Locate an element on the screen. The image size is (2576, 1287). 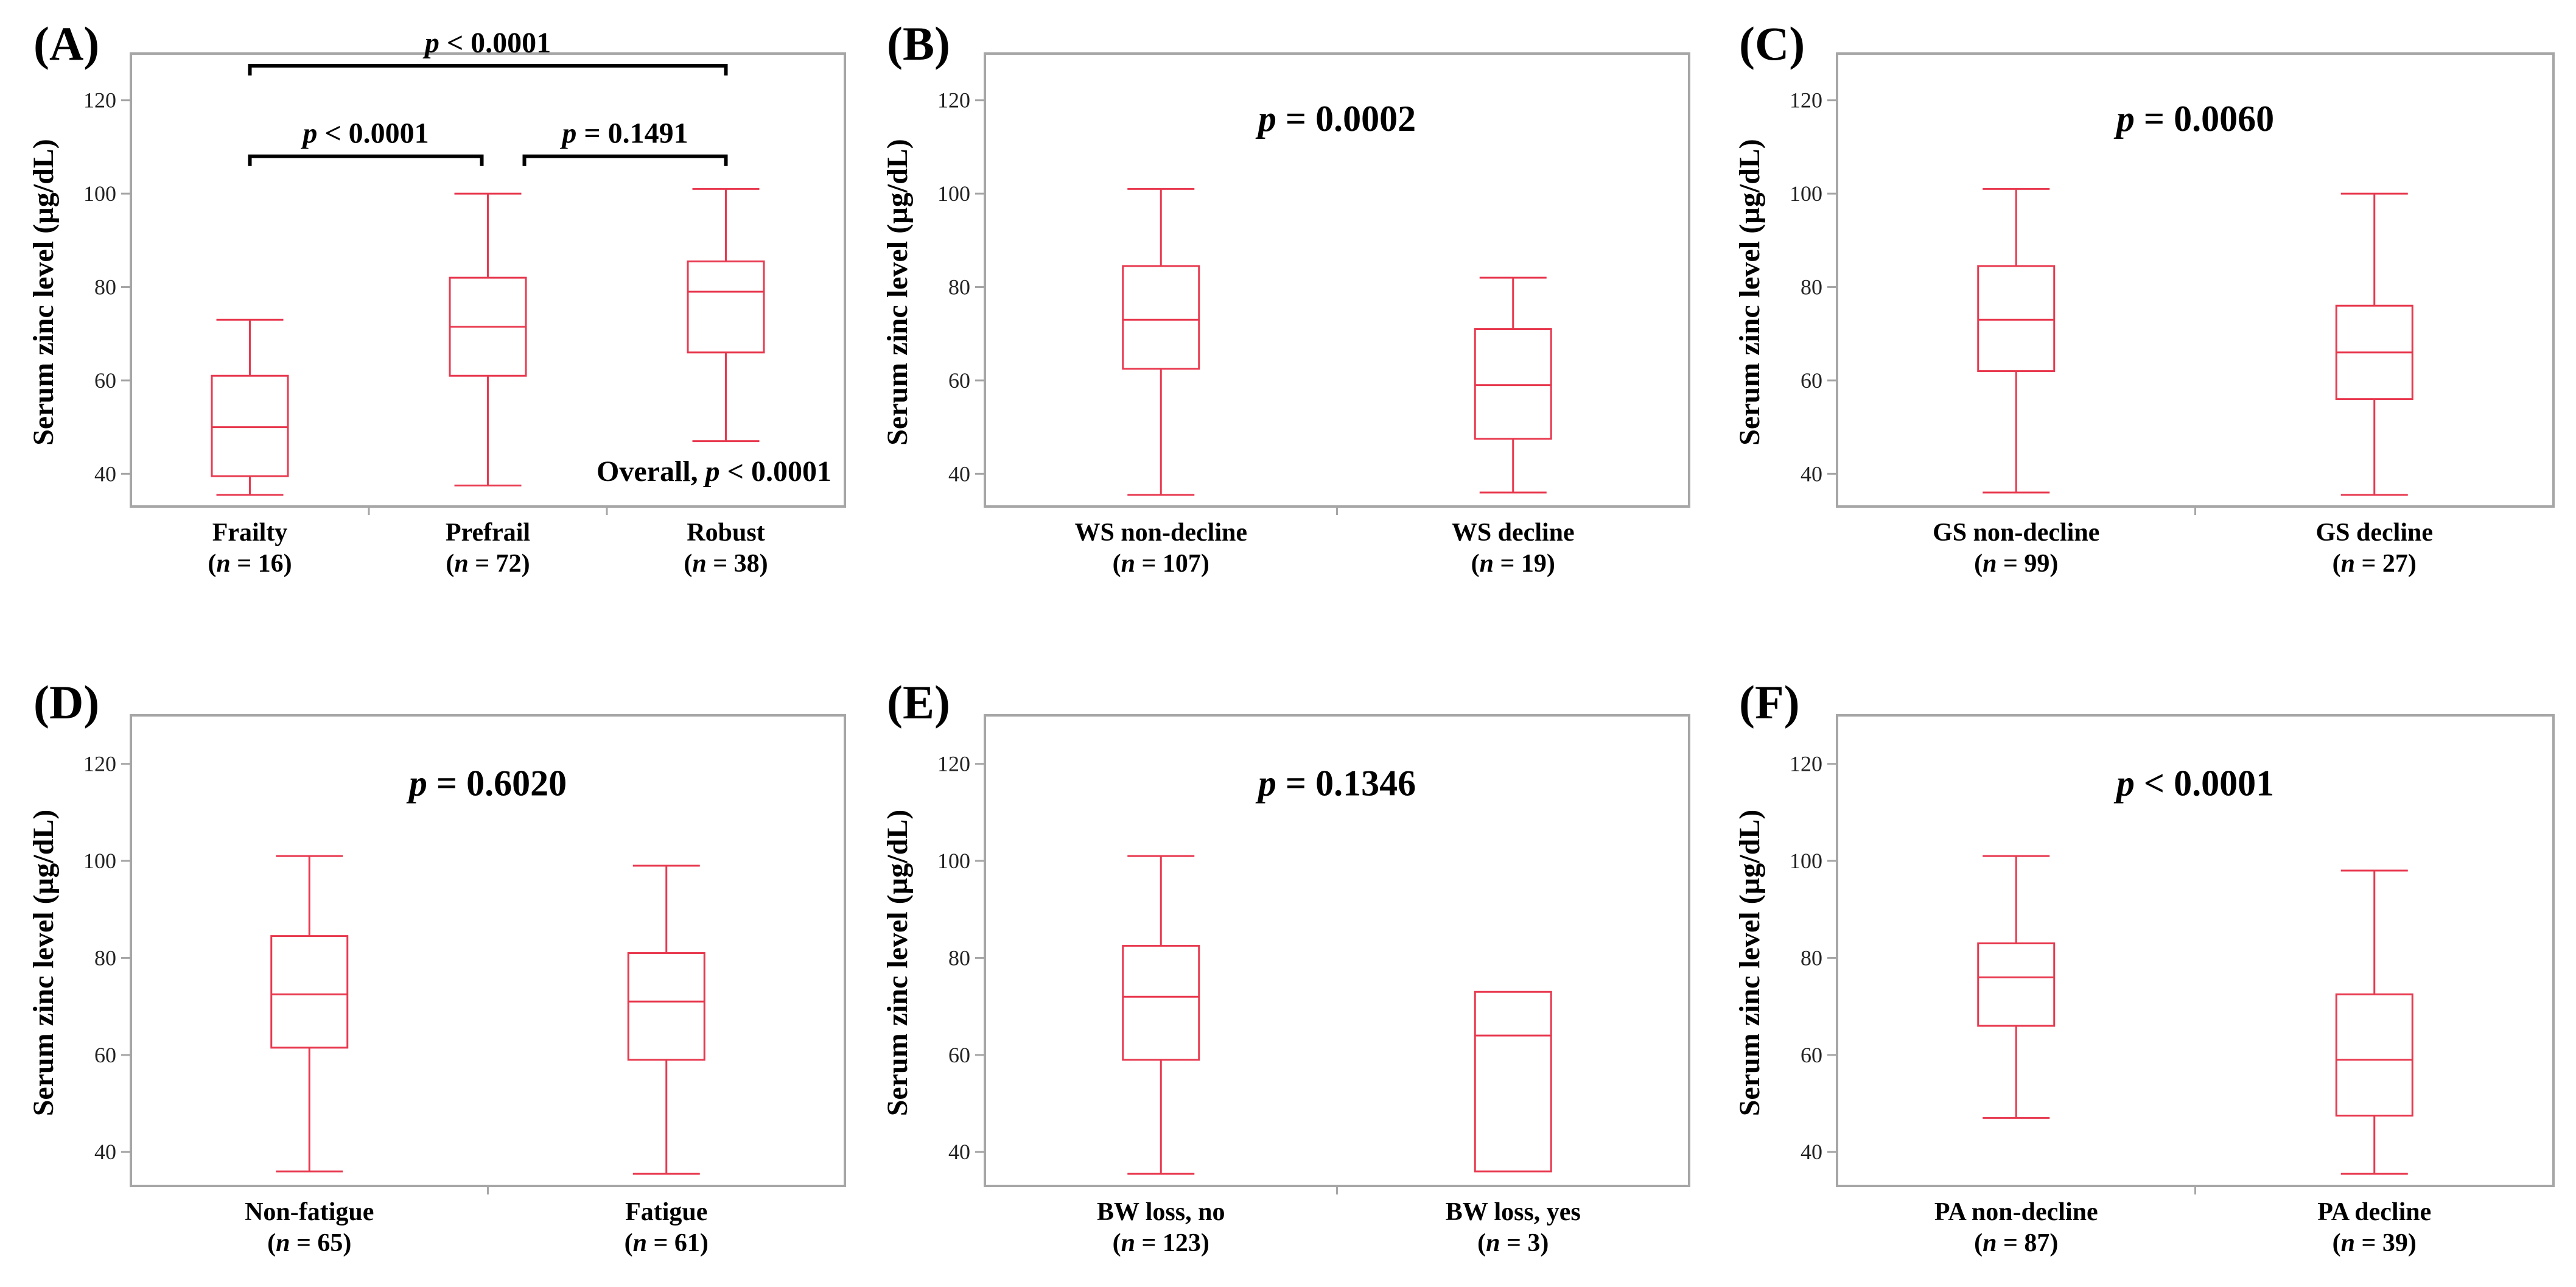
n-value: = 99) is located at coordinates (2027, 564).